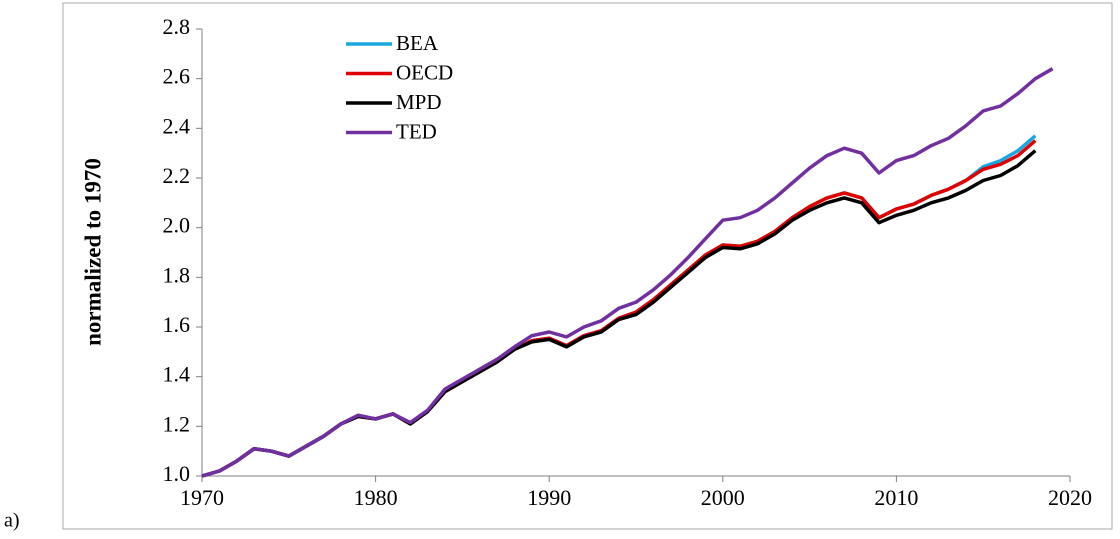  I want to click on legend-label: MPD, so click(419, 102).